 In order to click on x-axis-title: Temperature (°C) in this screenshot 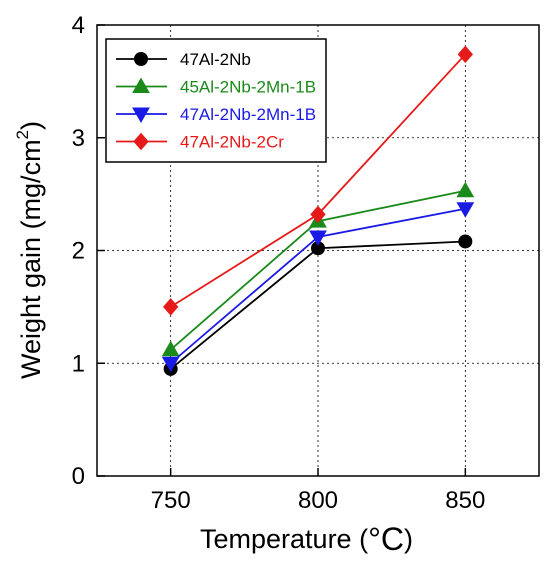, I will do `click(306, 539)`.